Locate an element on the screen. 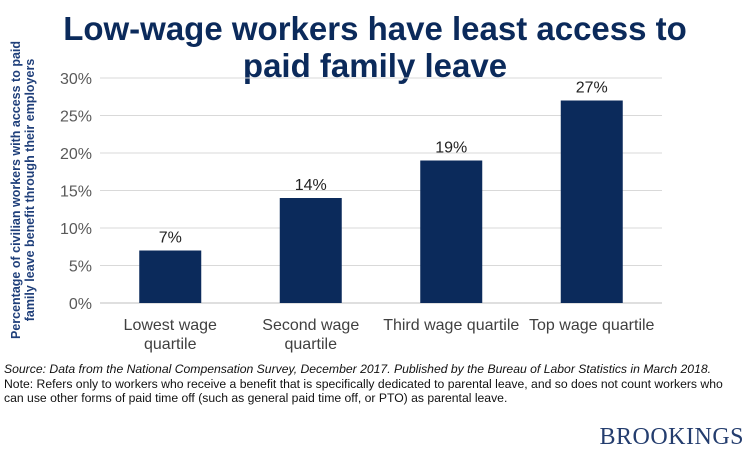  y-tick-label: 20% is located at coordinates (76, 154).